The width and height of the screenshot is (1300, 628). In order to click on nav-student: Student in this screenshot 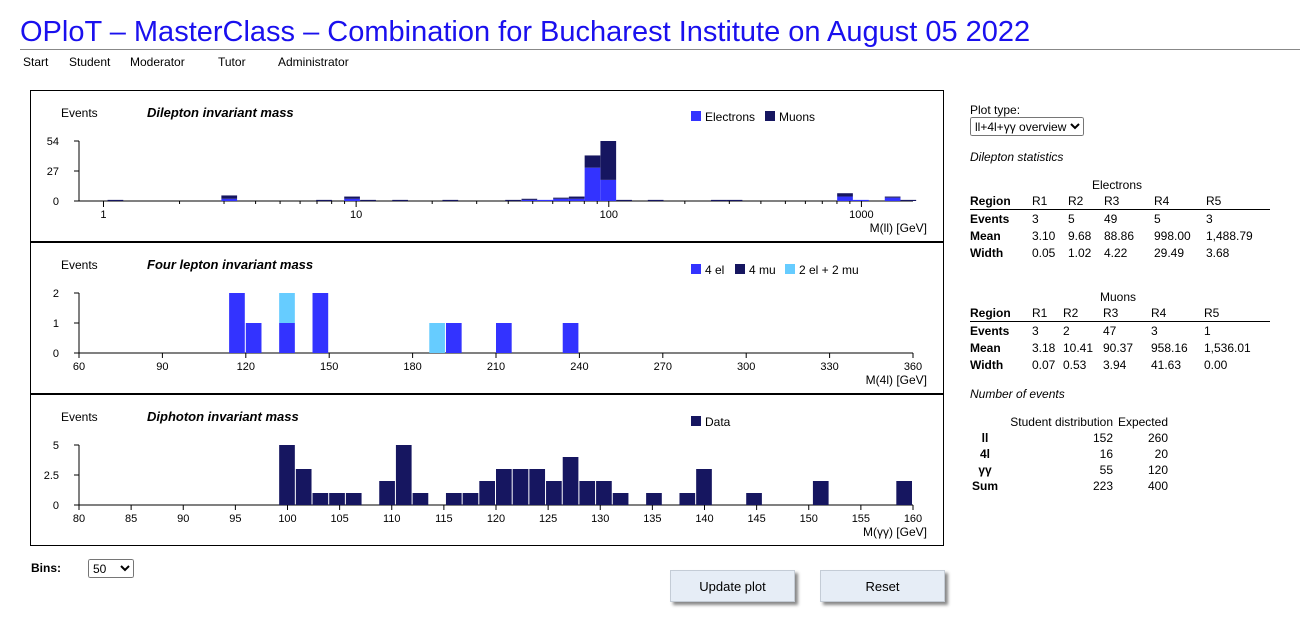, I will do `click(90, 62)`.